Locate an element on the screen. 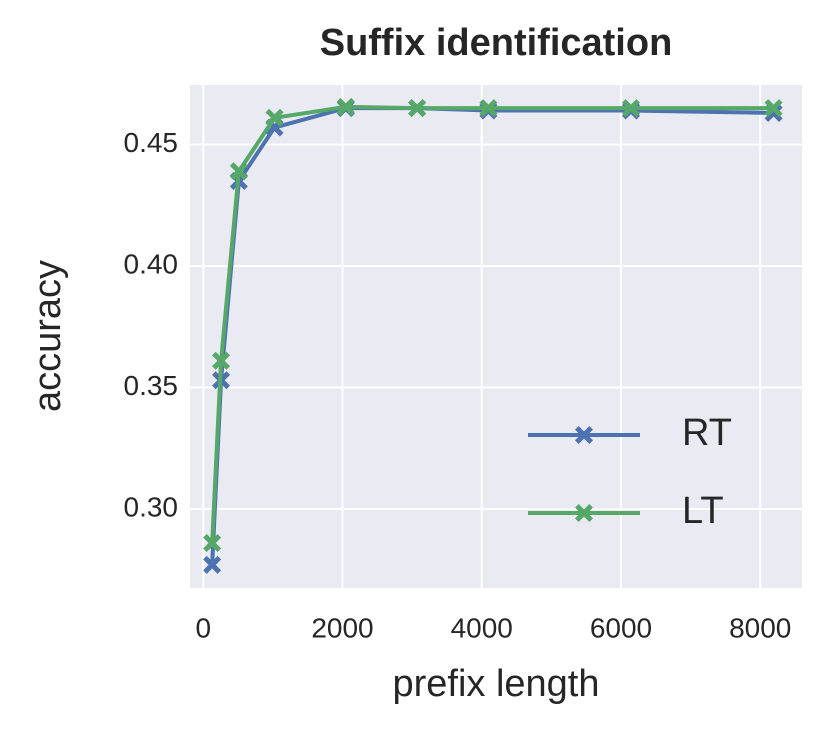 This screenshot has height=742, width=830. y-tick-label: 0.40 is located at coordinates (151, 263).